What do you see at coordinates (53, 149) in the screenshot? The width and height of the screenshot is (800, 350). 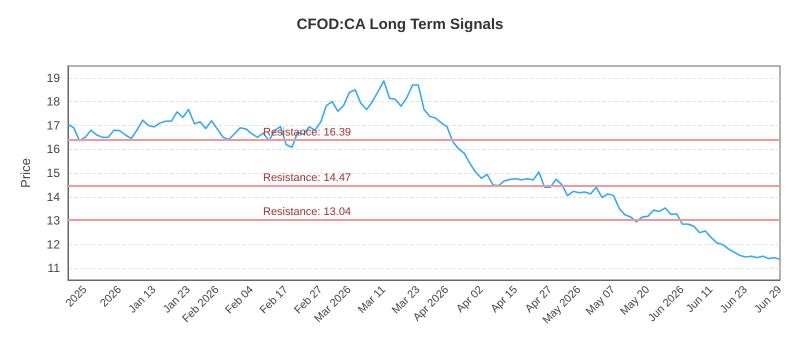 I see `y-tick-label: 16` at bounding box center [53, 149].